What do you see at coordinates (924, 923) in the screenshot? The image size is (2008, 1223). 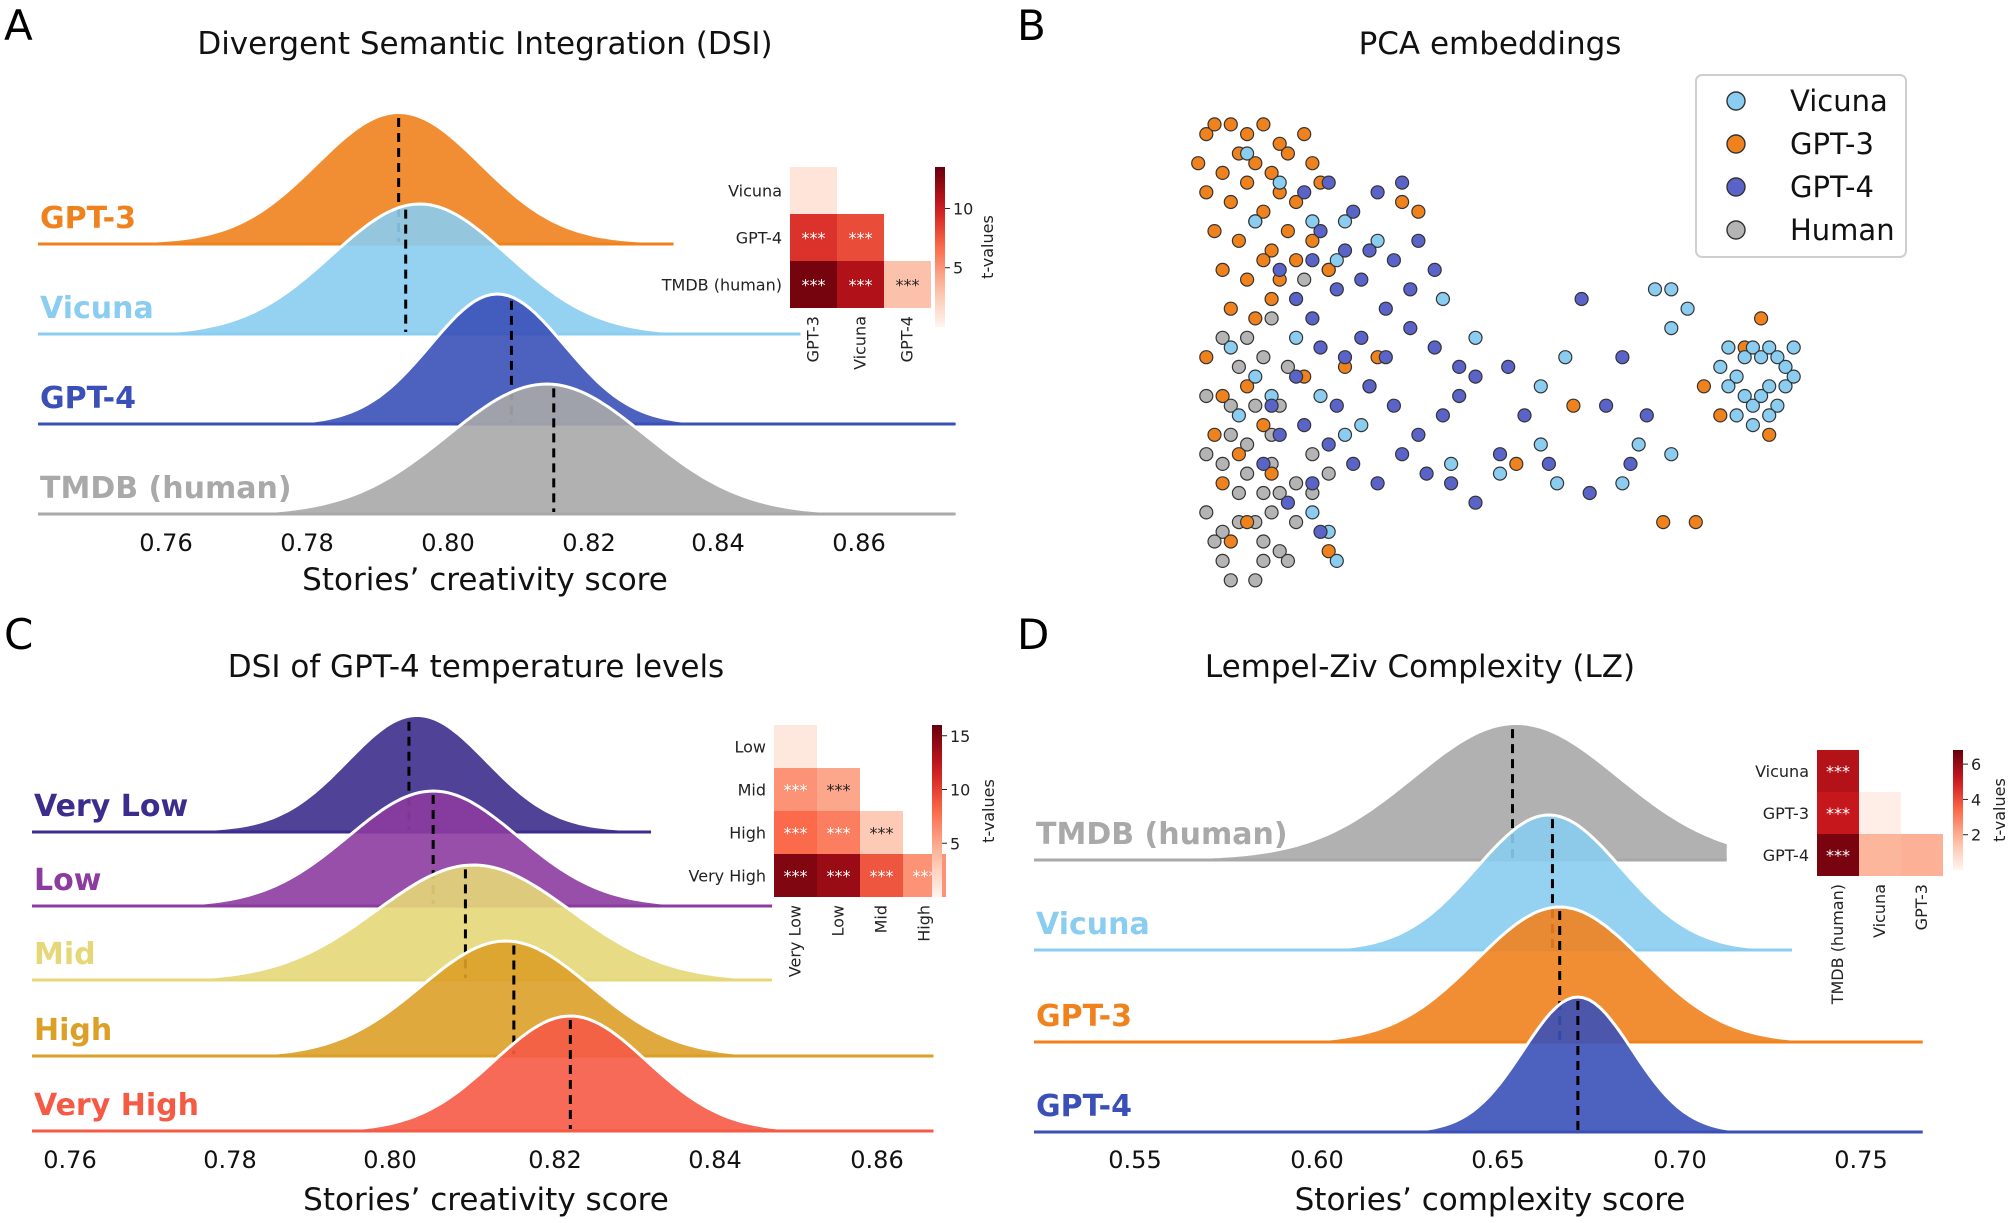 I see `heatmap-col-label: High` at bounding box center [924, 923].